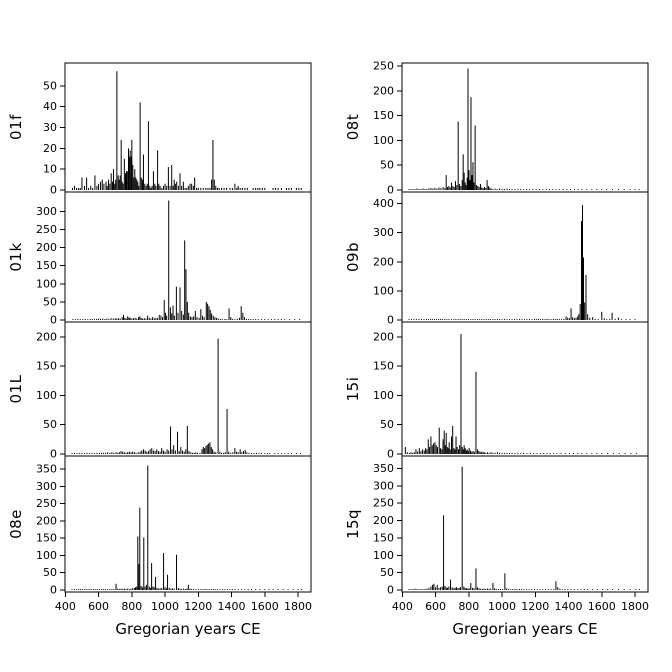 Image resolution: width=672 pixels, height=672 pixels. I want to click on y-tick-label: 20, so click(50, 148).